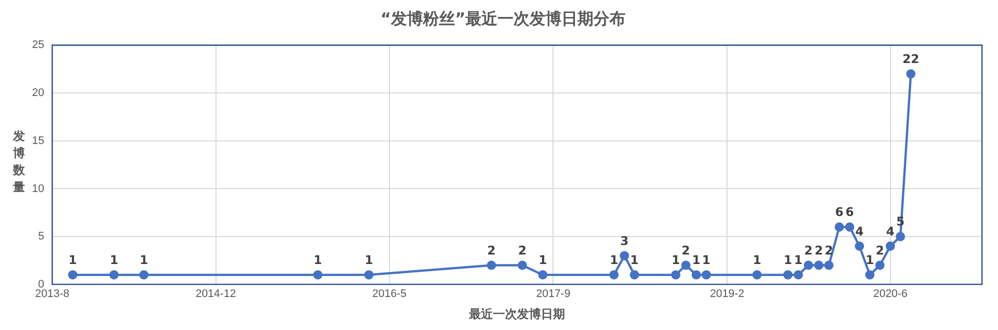  I want to click on x-tick-label: 2017-9, so click(553, 294).